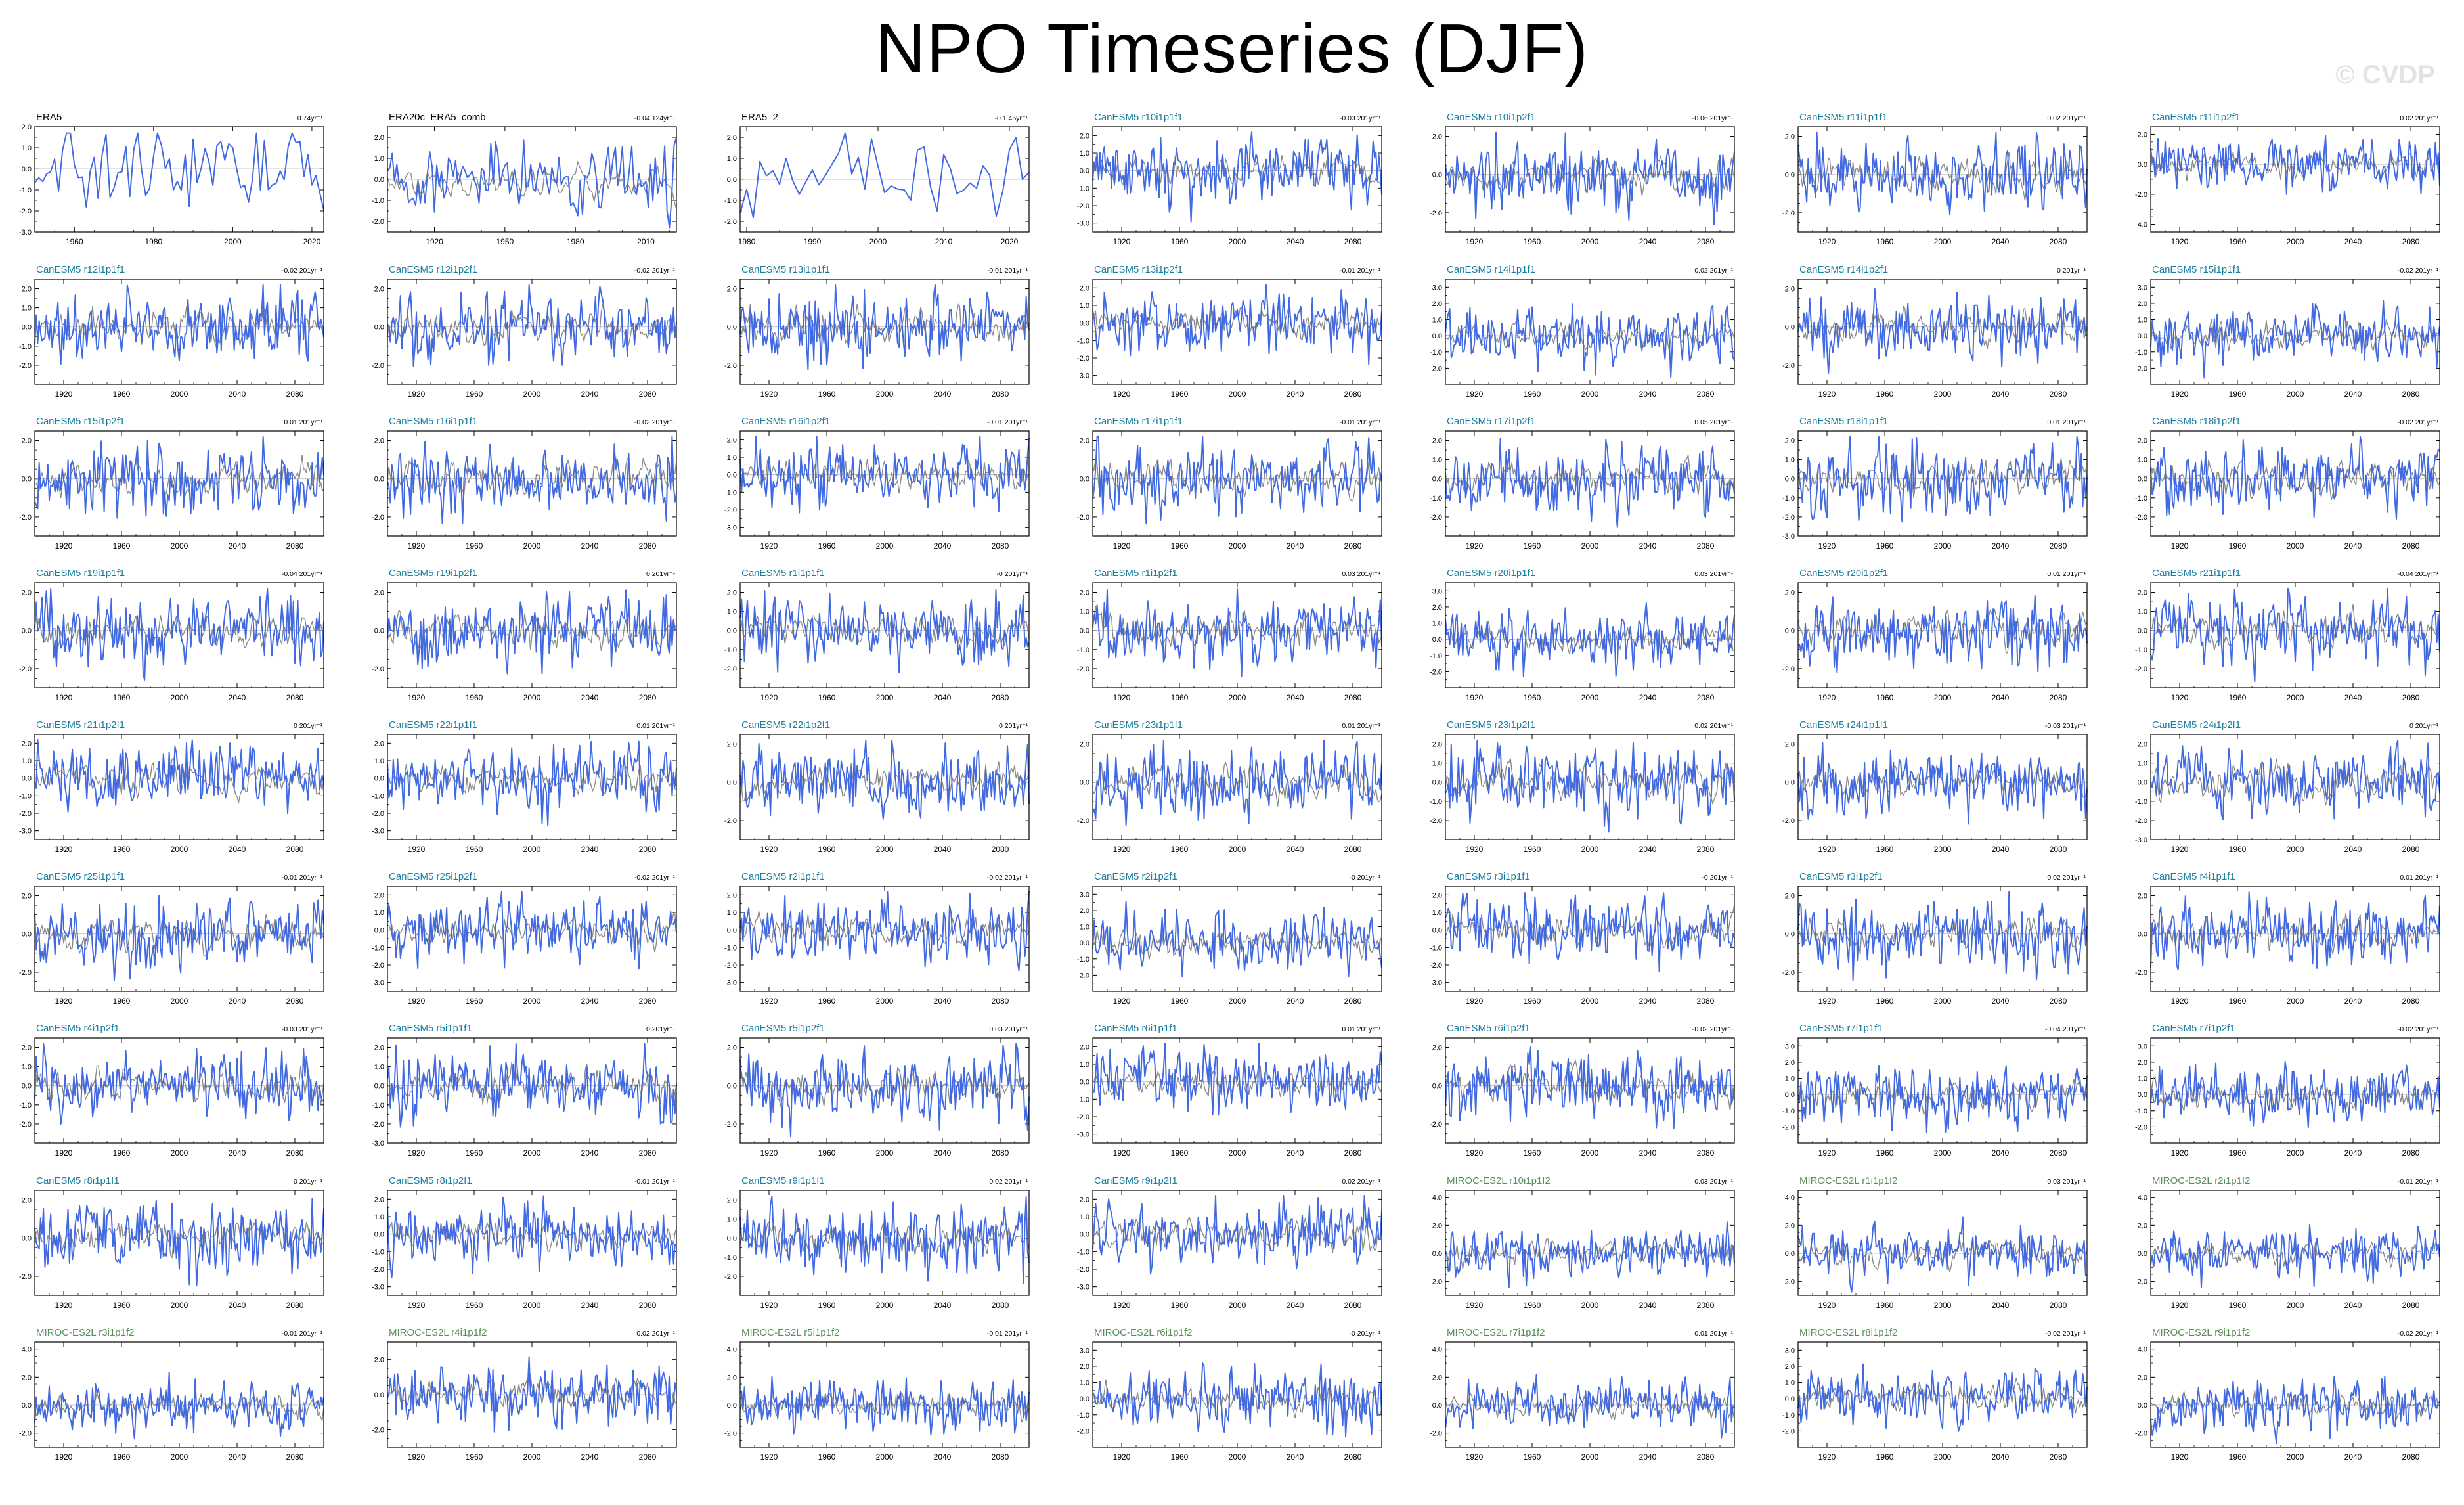 The width and height of the screenshot is (2464, 1505). I want to click on panel-title: MIROC-ES2L r9i1p1f2, so click(2201, 1332).